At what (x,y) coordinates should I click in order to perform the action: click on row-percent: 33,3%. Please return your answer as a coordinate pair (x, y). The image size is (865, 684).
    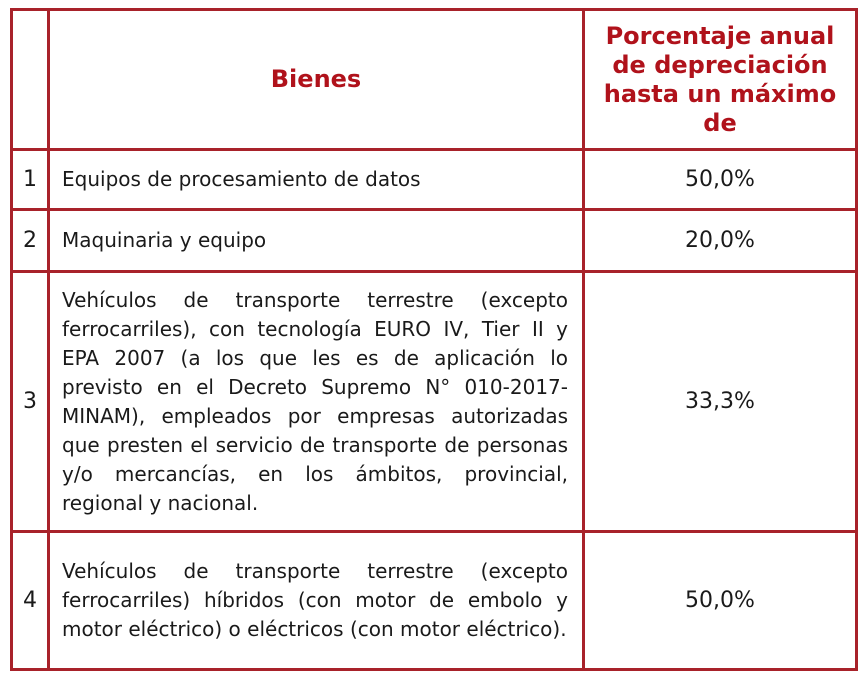
    Looking at the image, I should click on (720, 401).